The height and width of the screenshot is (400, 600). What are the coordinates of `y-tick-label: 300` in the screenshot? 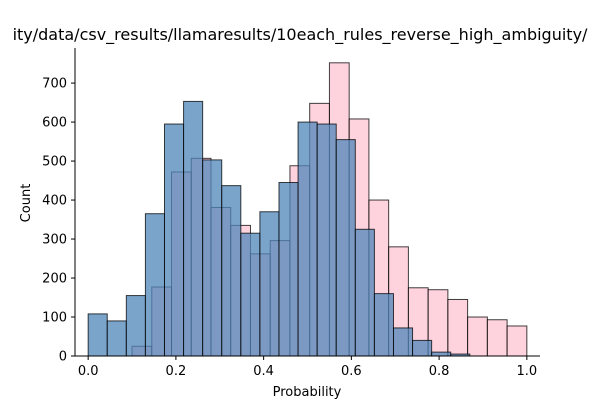 It's located at (54, 240).